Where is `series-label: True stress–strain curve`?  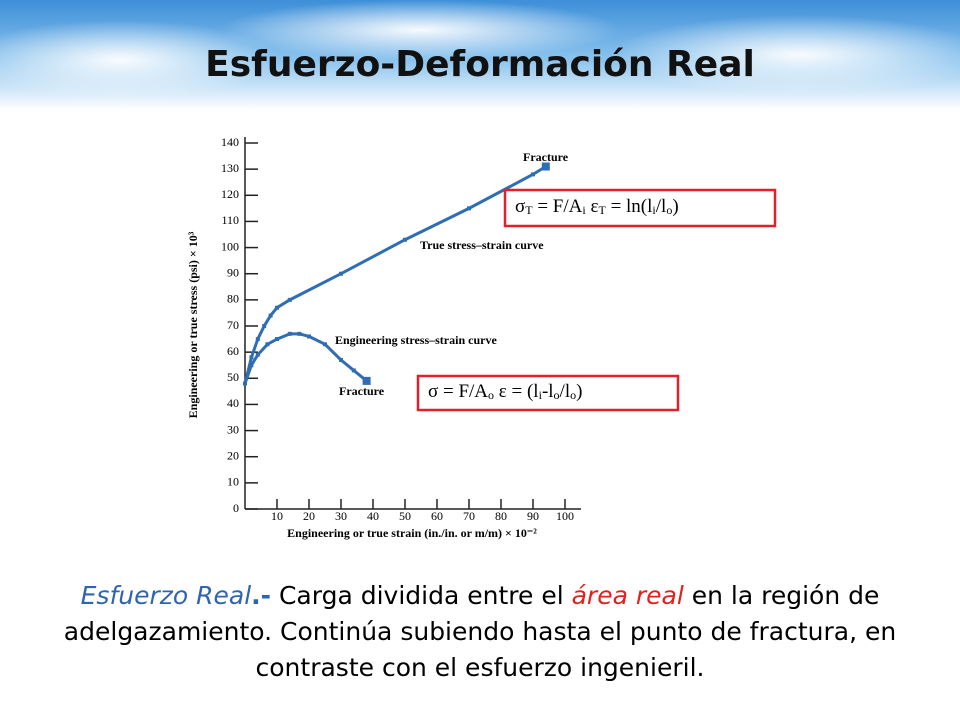
series-label: True stress–strain curve is located at coordinates (482, 245).